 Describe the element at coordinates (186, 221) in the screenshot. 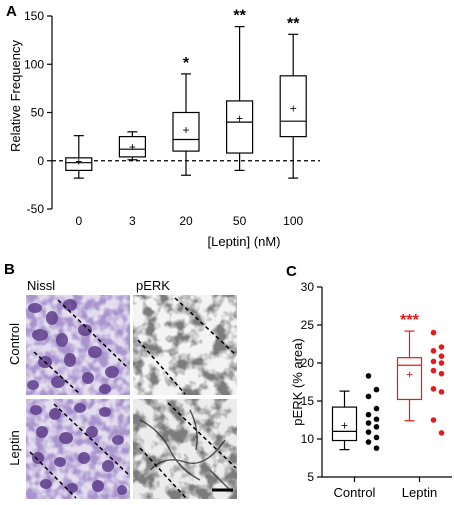

I see `panel-a-x-tick-label: 20` at that location.